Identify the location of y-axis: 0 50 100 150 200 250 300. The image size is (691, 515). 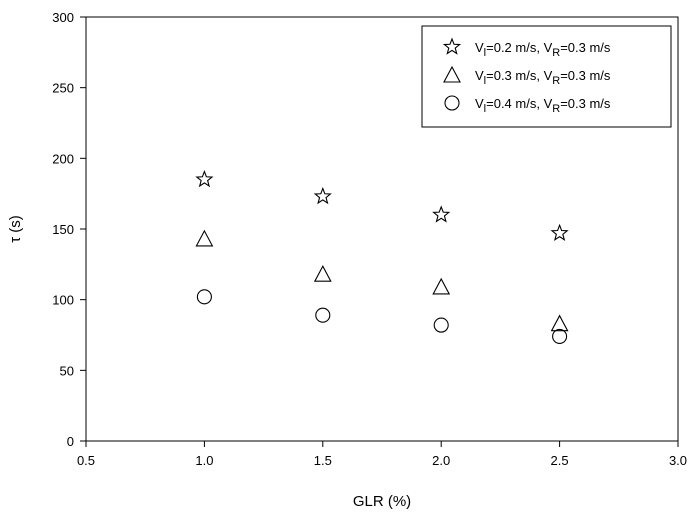
(69, 229).